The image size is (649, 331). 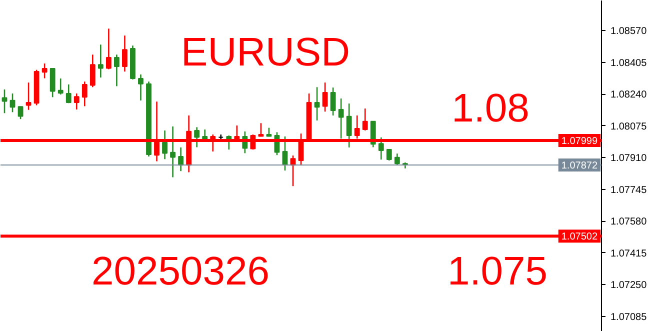 I want to click on ref-line-label: 1.07999, so click(x=579, y=141).